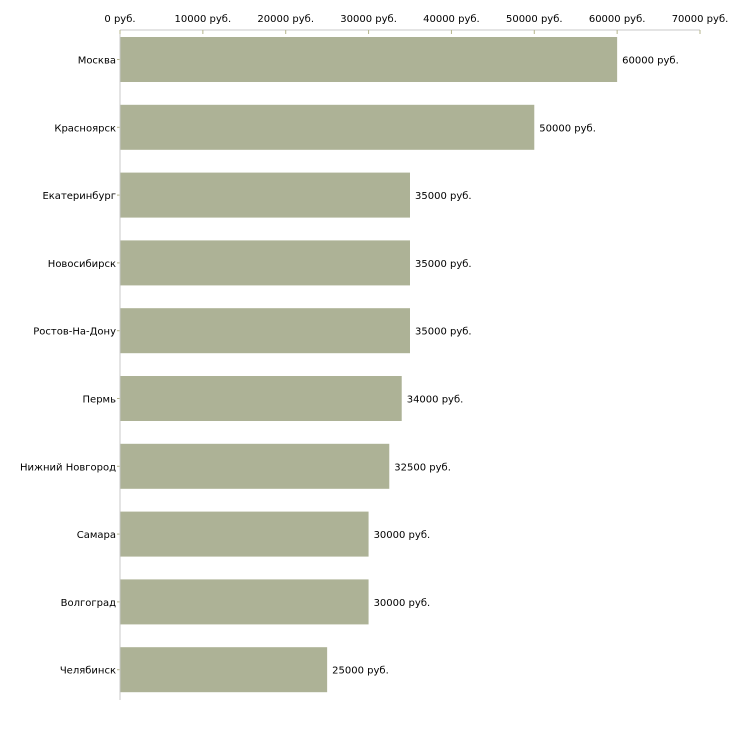  What do you see at coordinates (79, 196) in the screenshot?
I see `category-label: Екатеринбург` at bounding box center [79, 196].